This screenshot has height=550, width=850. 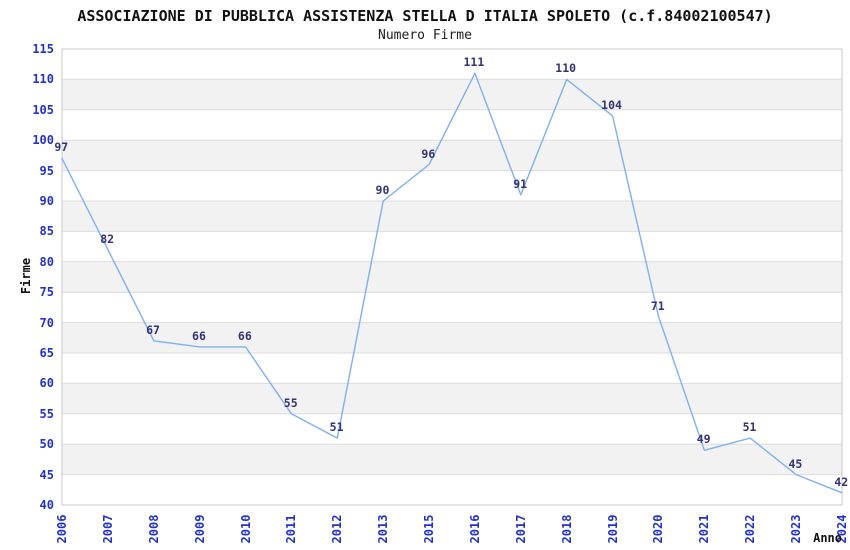 What do you see at coordinates (43, 140) in the screenshot?
I see `y-tick-label: 100` at bounding box center [43, 140].